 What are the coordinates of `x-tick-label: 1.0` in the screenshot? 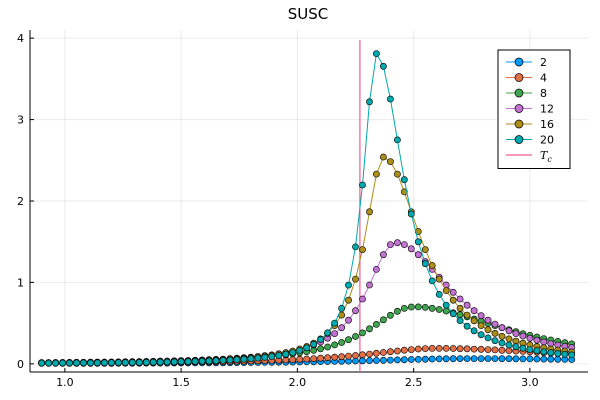 It's located at (65, 382).